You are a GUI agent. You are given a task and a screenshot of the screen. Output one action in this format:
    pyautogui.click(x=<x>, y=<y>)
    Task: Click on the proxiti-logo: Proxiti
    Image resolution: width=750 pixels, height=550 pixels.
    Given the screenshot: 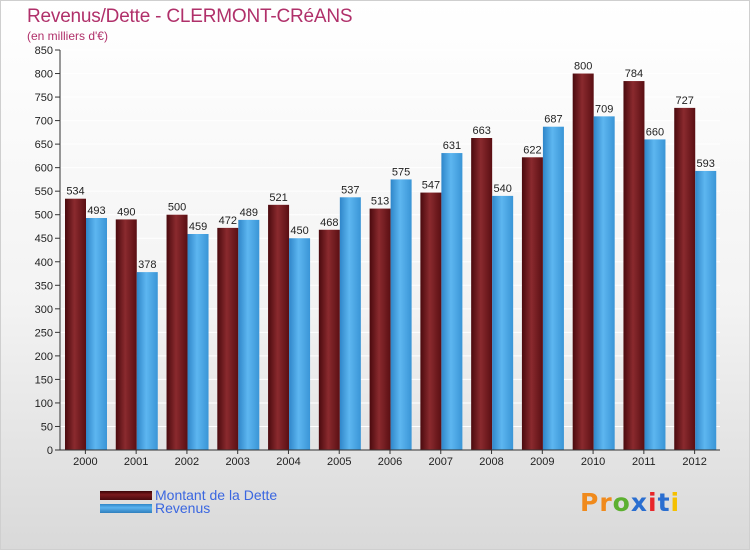 What is the action you would take?
    pyautogui.click(x=630, y=502)
    